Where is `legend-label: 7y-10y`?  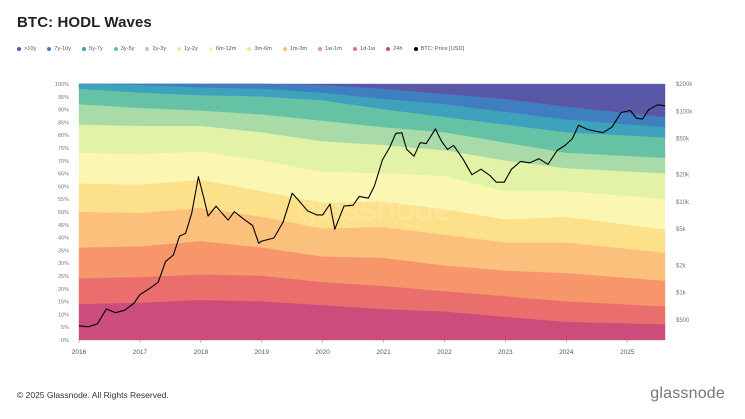 legend-label: 7y-10y is located at coordinates (63, 49).